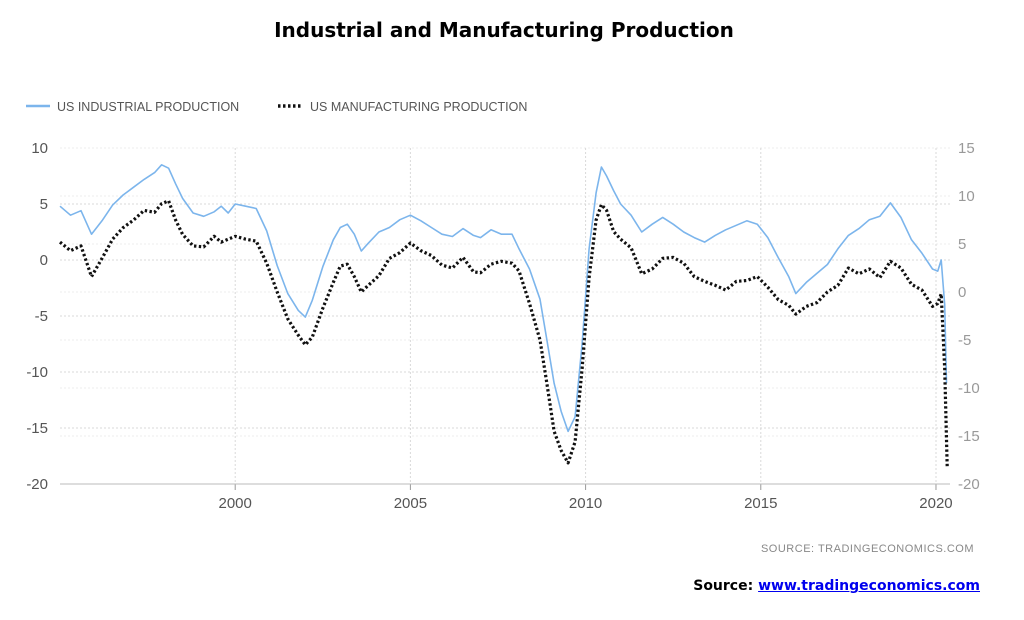 The width and height of the screenshot is (1024, 620). Describe the element at coordinates (37, 428) in the screenshot. I see `y-left-tick-label: -15` at that location.